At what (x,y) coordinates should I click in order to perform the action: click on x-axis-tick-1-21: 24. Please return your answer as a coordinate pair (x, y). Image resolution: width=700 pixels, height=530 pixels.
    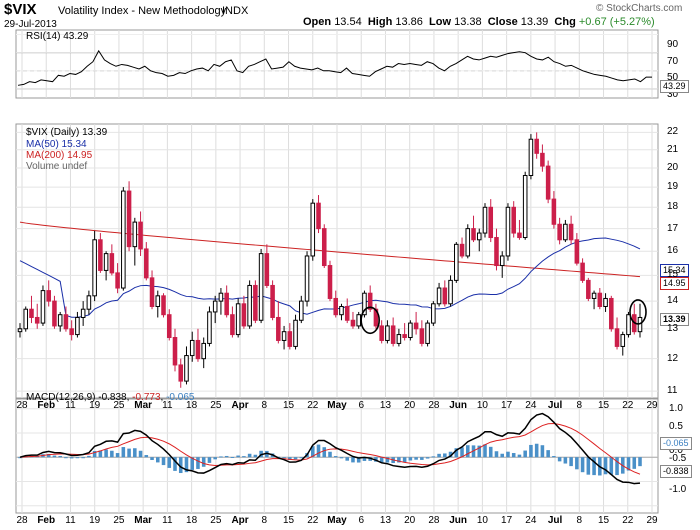
    Looking at the image, I should click on (531, 405).